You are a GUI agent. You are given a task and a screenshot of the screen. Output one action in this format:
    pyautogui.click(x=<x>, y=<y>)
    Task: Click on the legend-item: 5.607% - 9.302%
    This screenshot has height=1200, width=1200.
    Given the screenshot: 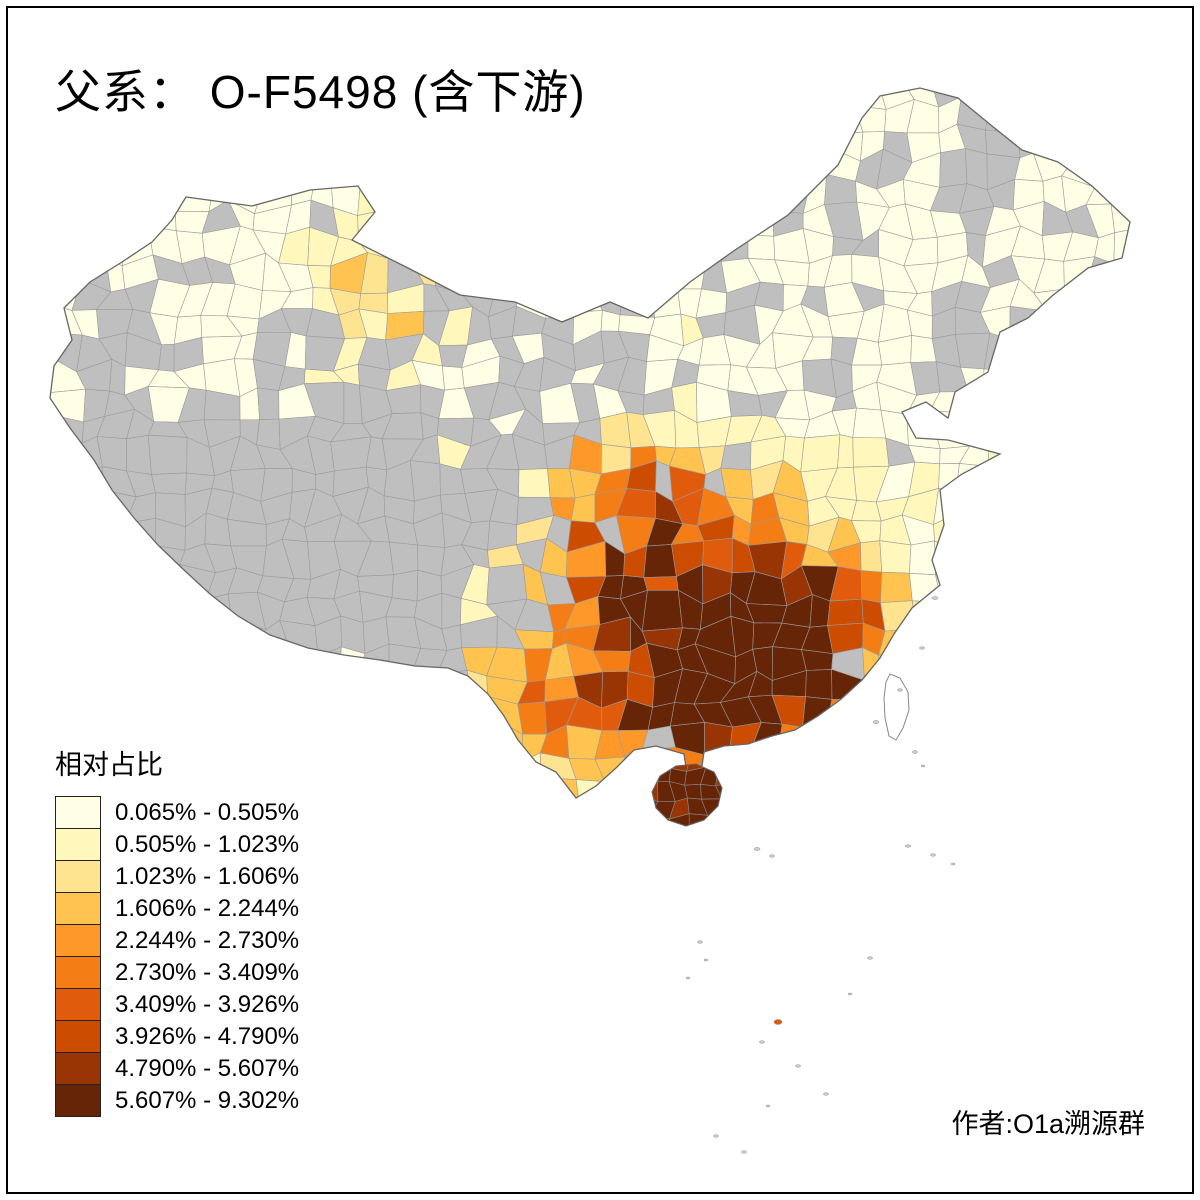 What is the action you would take?
    pyautogui.click(x=177, y=1100)
    